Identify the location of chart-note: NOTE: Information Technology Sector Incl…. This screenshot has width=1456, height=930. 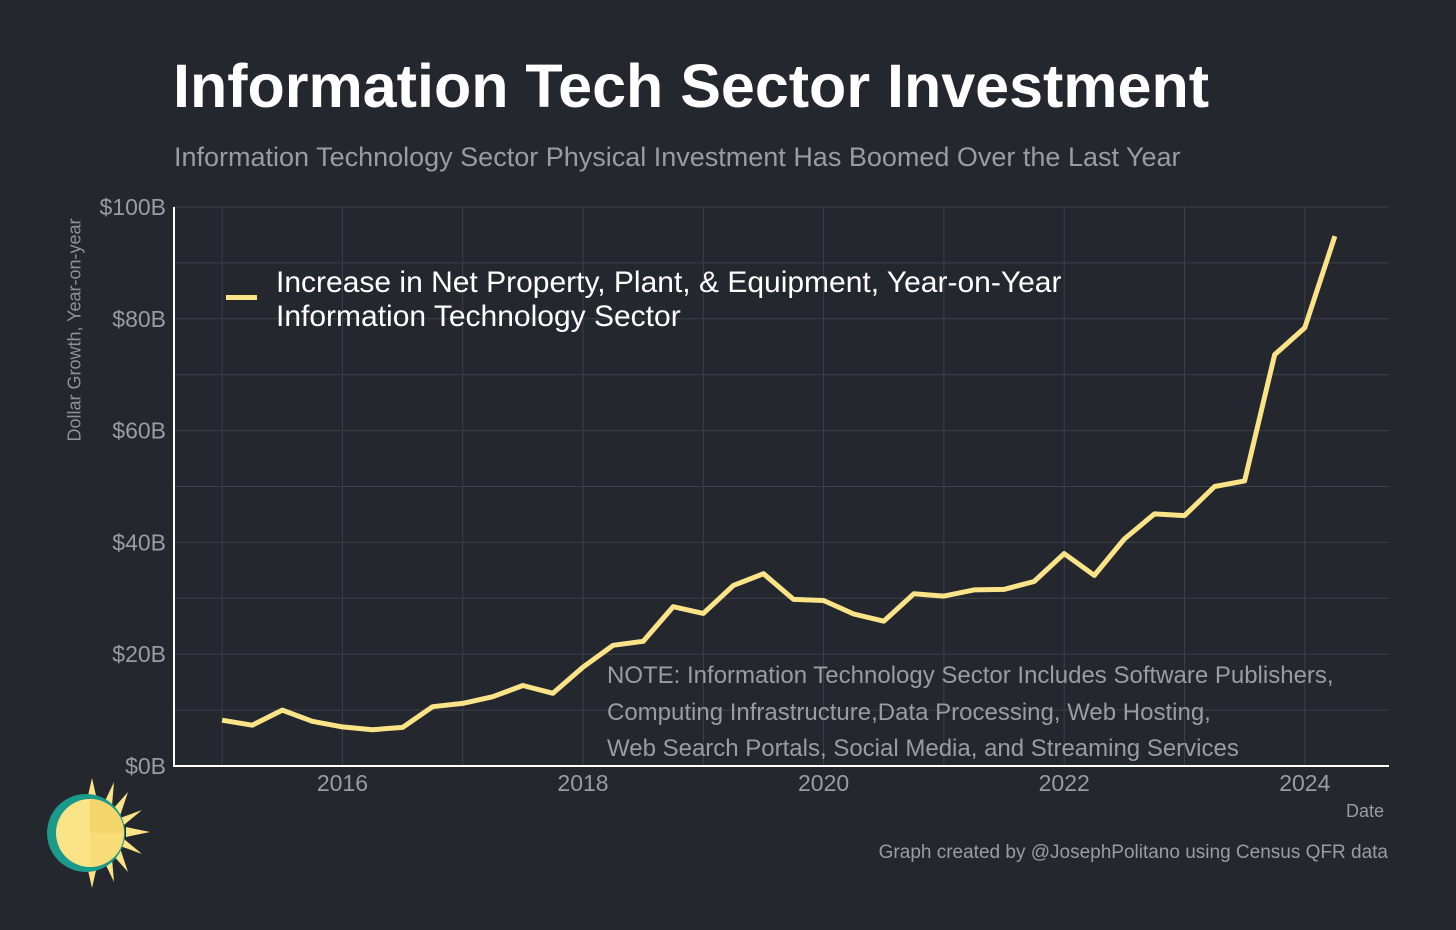
(970, 713).